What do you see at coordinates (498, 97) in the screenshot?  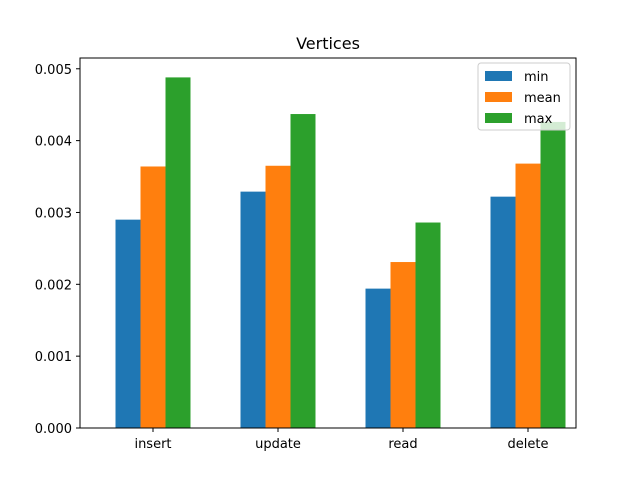 I see `legend-swatch-mean` at bounding box center [498, 97].